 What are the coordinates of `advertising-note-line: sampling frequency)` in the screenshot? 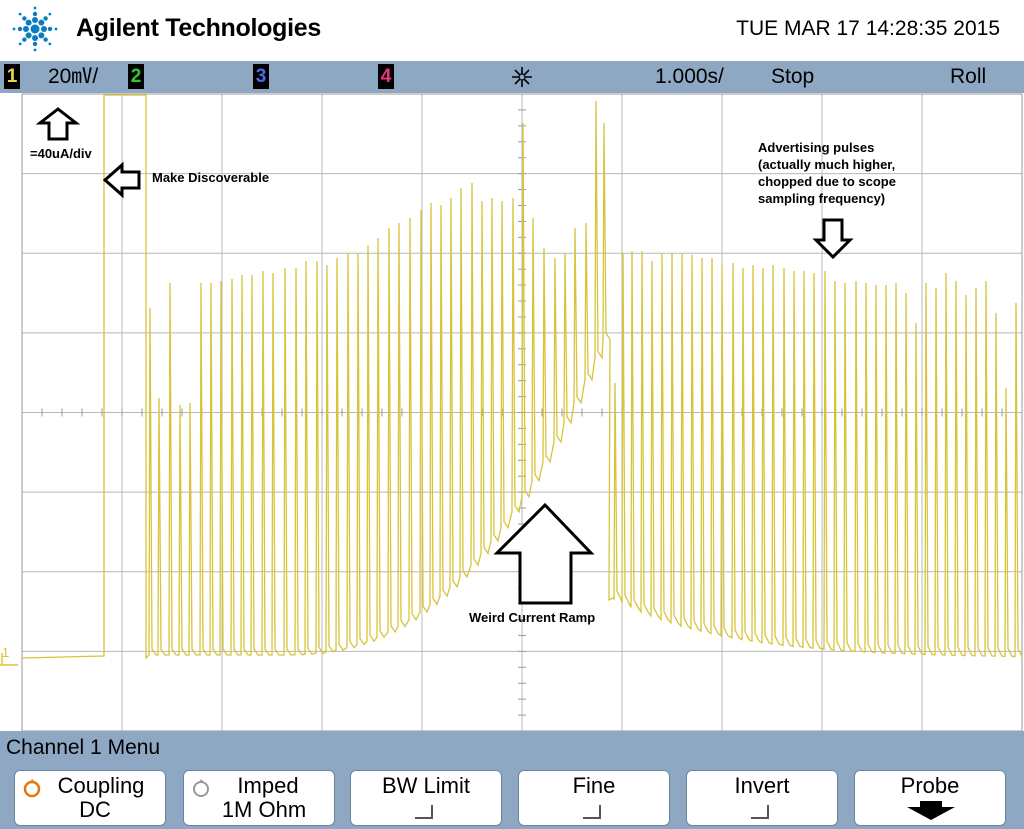 It's located at (822, 198).